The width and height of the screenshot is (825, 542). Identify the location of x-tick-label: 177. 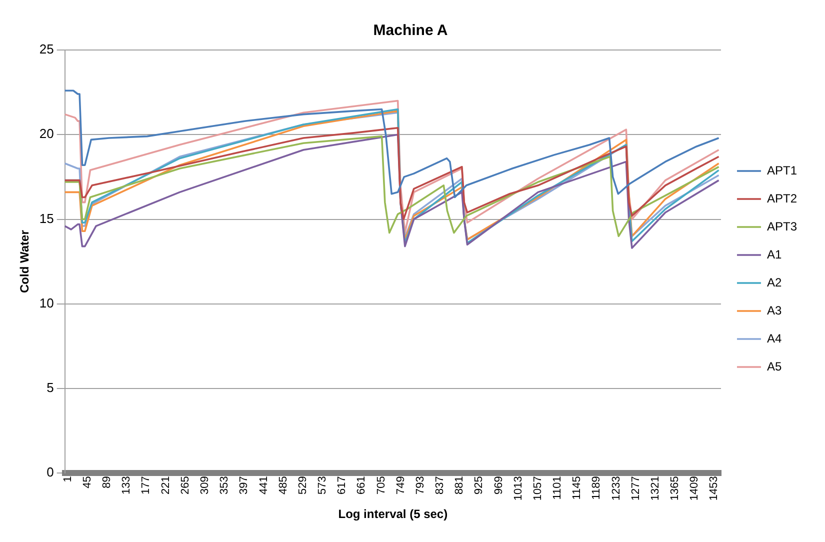
(146, 485).